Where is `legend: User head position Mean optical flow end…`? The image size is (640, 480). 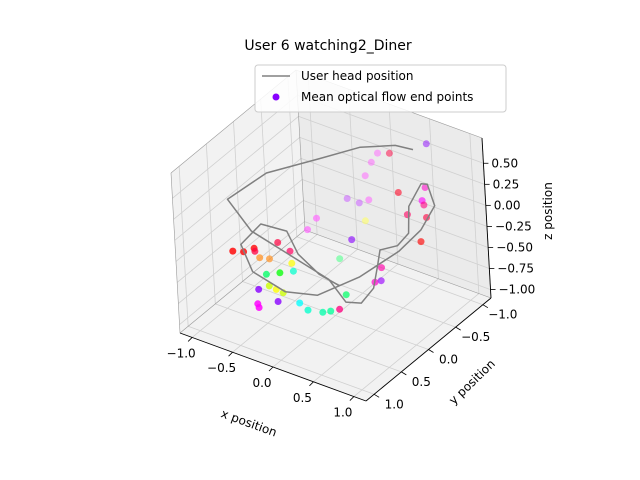
legend: User head position Mean optical flow end… is located at coordinates (380, 88).